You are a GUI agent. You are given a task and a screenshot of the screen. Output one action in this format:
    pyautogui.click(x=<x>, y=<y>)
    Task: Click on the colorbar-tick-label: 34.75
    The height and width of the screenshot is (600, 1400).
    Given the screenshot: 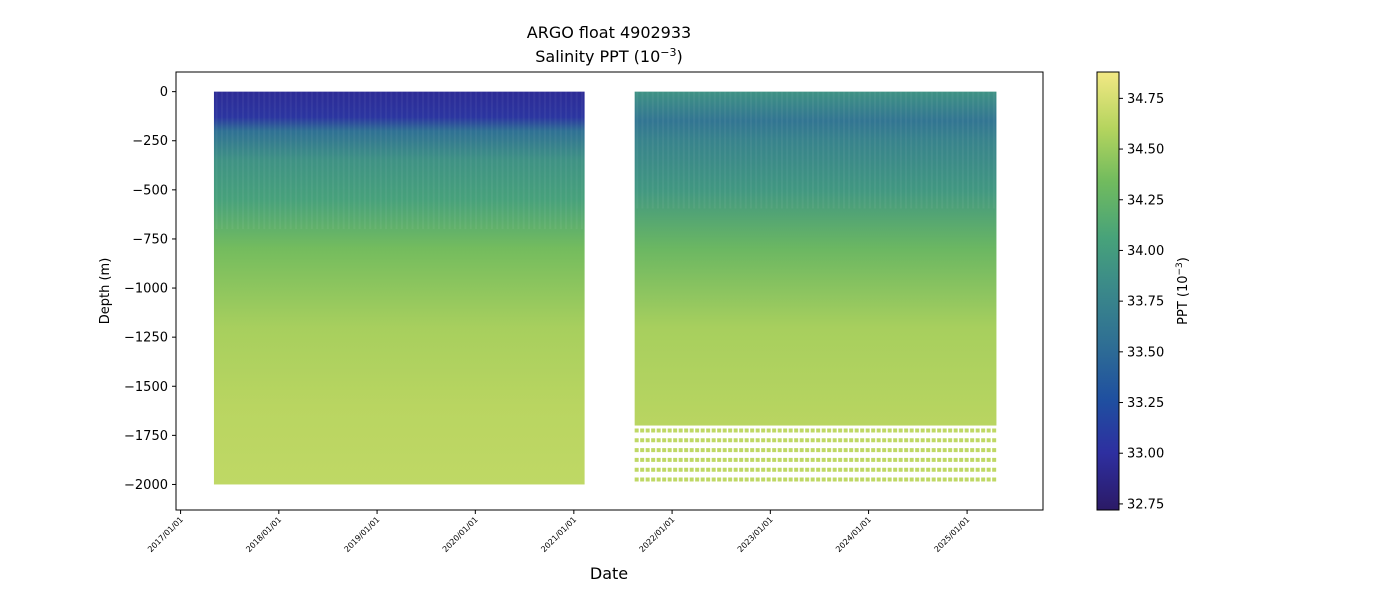 What is the action you would take?
    pyautogui.click(x=1145, y=99)
    